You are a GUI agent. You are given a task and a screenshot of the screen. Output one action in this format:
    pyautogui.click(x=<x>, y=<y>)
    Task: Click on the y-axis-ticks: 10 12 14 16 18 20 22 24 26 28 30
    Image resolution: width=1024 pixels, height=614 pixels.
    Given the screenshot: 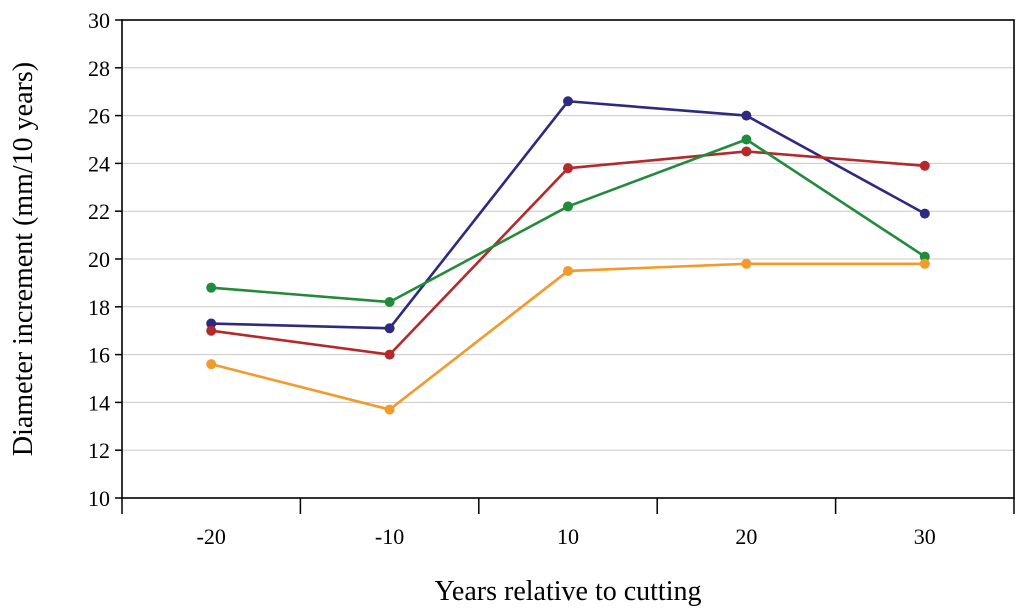 What is the action you would take?
    pyautogui.click(x=105, y=259)
    